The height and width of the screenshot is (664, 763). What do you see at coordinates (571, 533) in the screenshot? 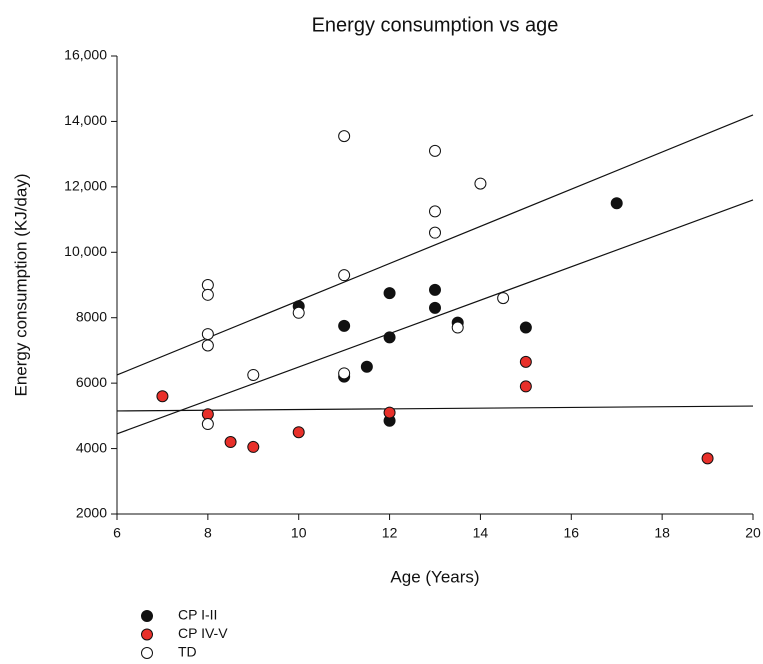
I see `x-tick-label: 16` at bounding box center [571, 533].